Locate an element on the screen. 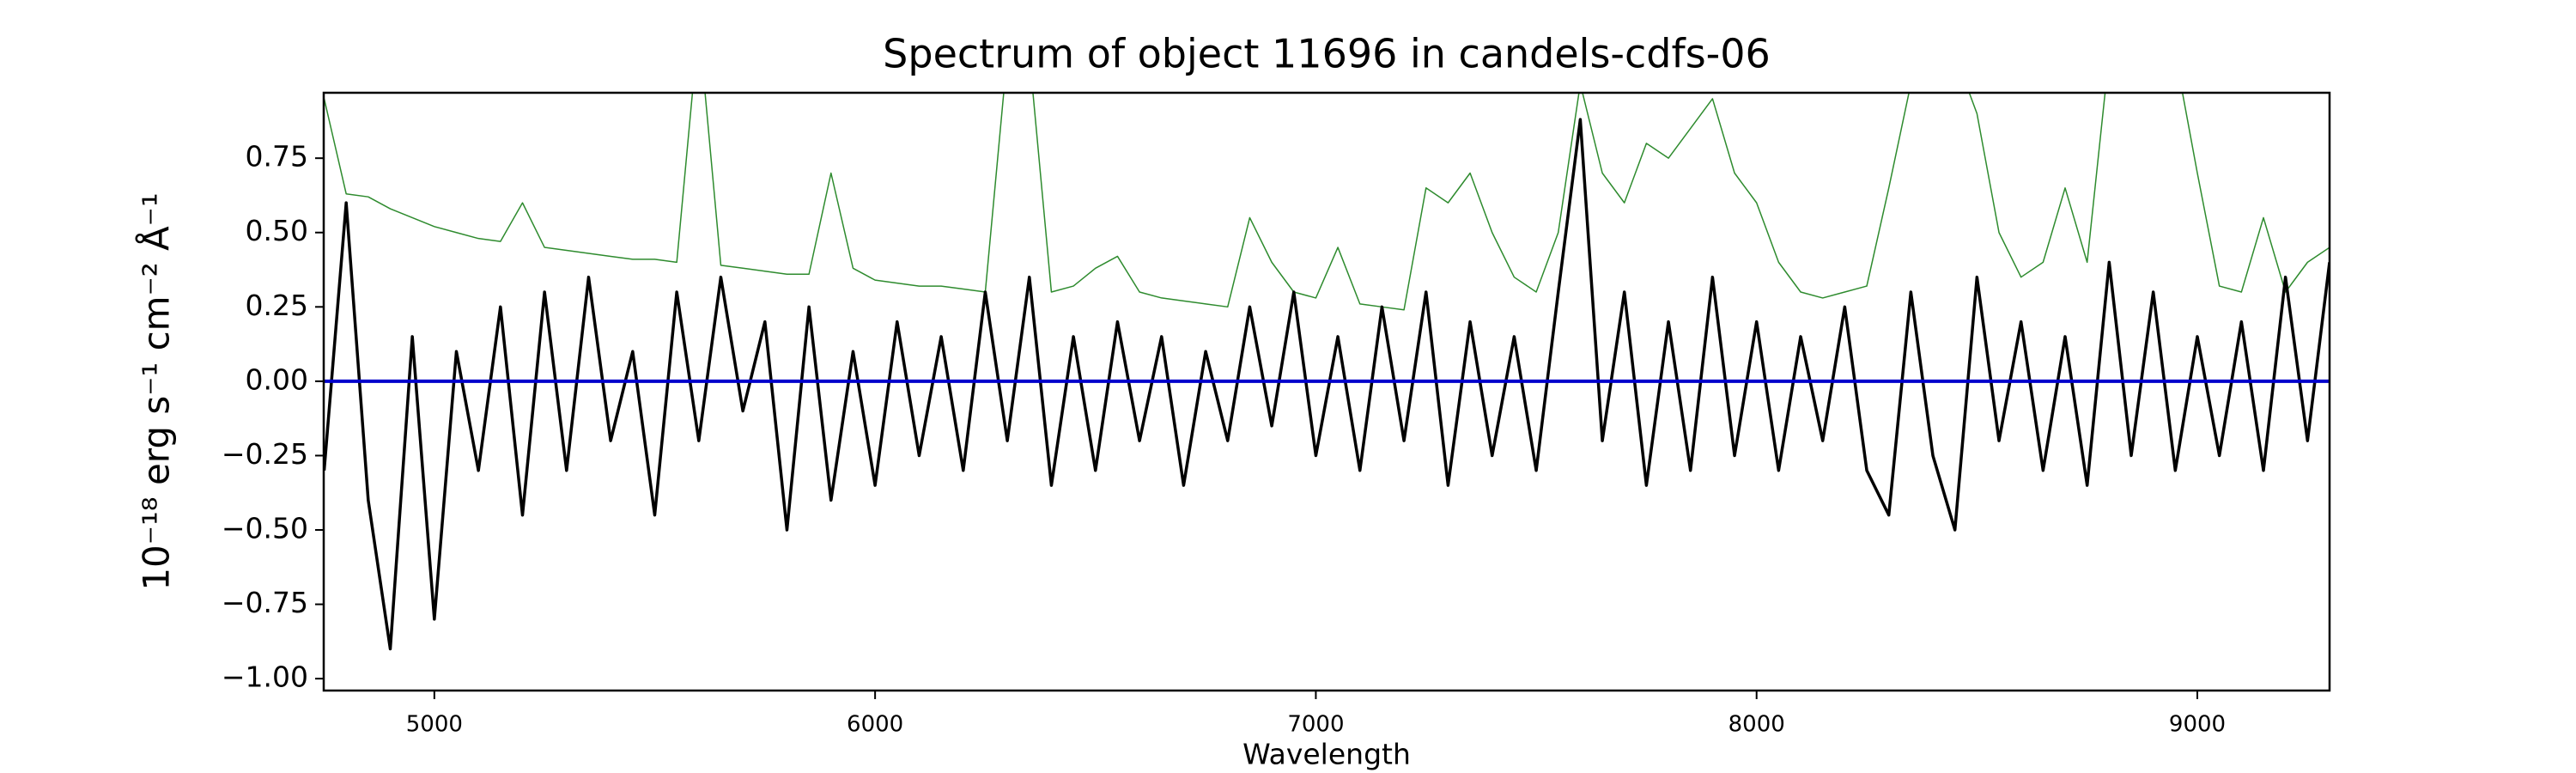 The width and height of the screenshot is (2576, 773). x-tick-label: 8000 is located at coordinates (1756, 725).